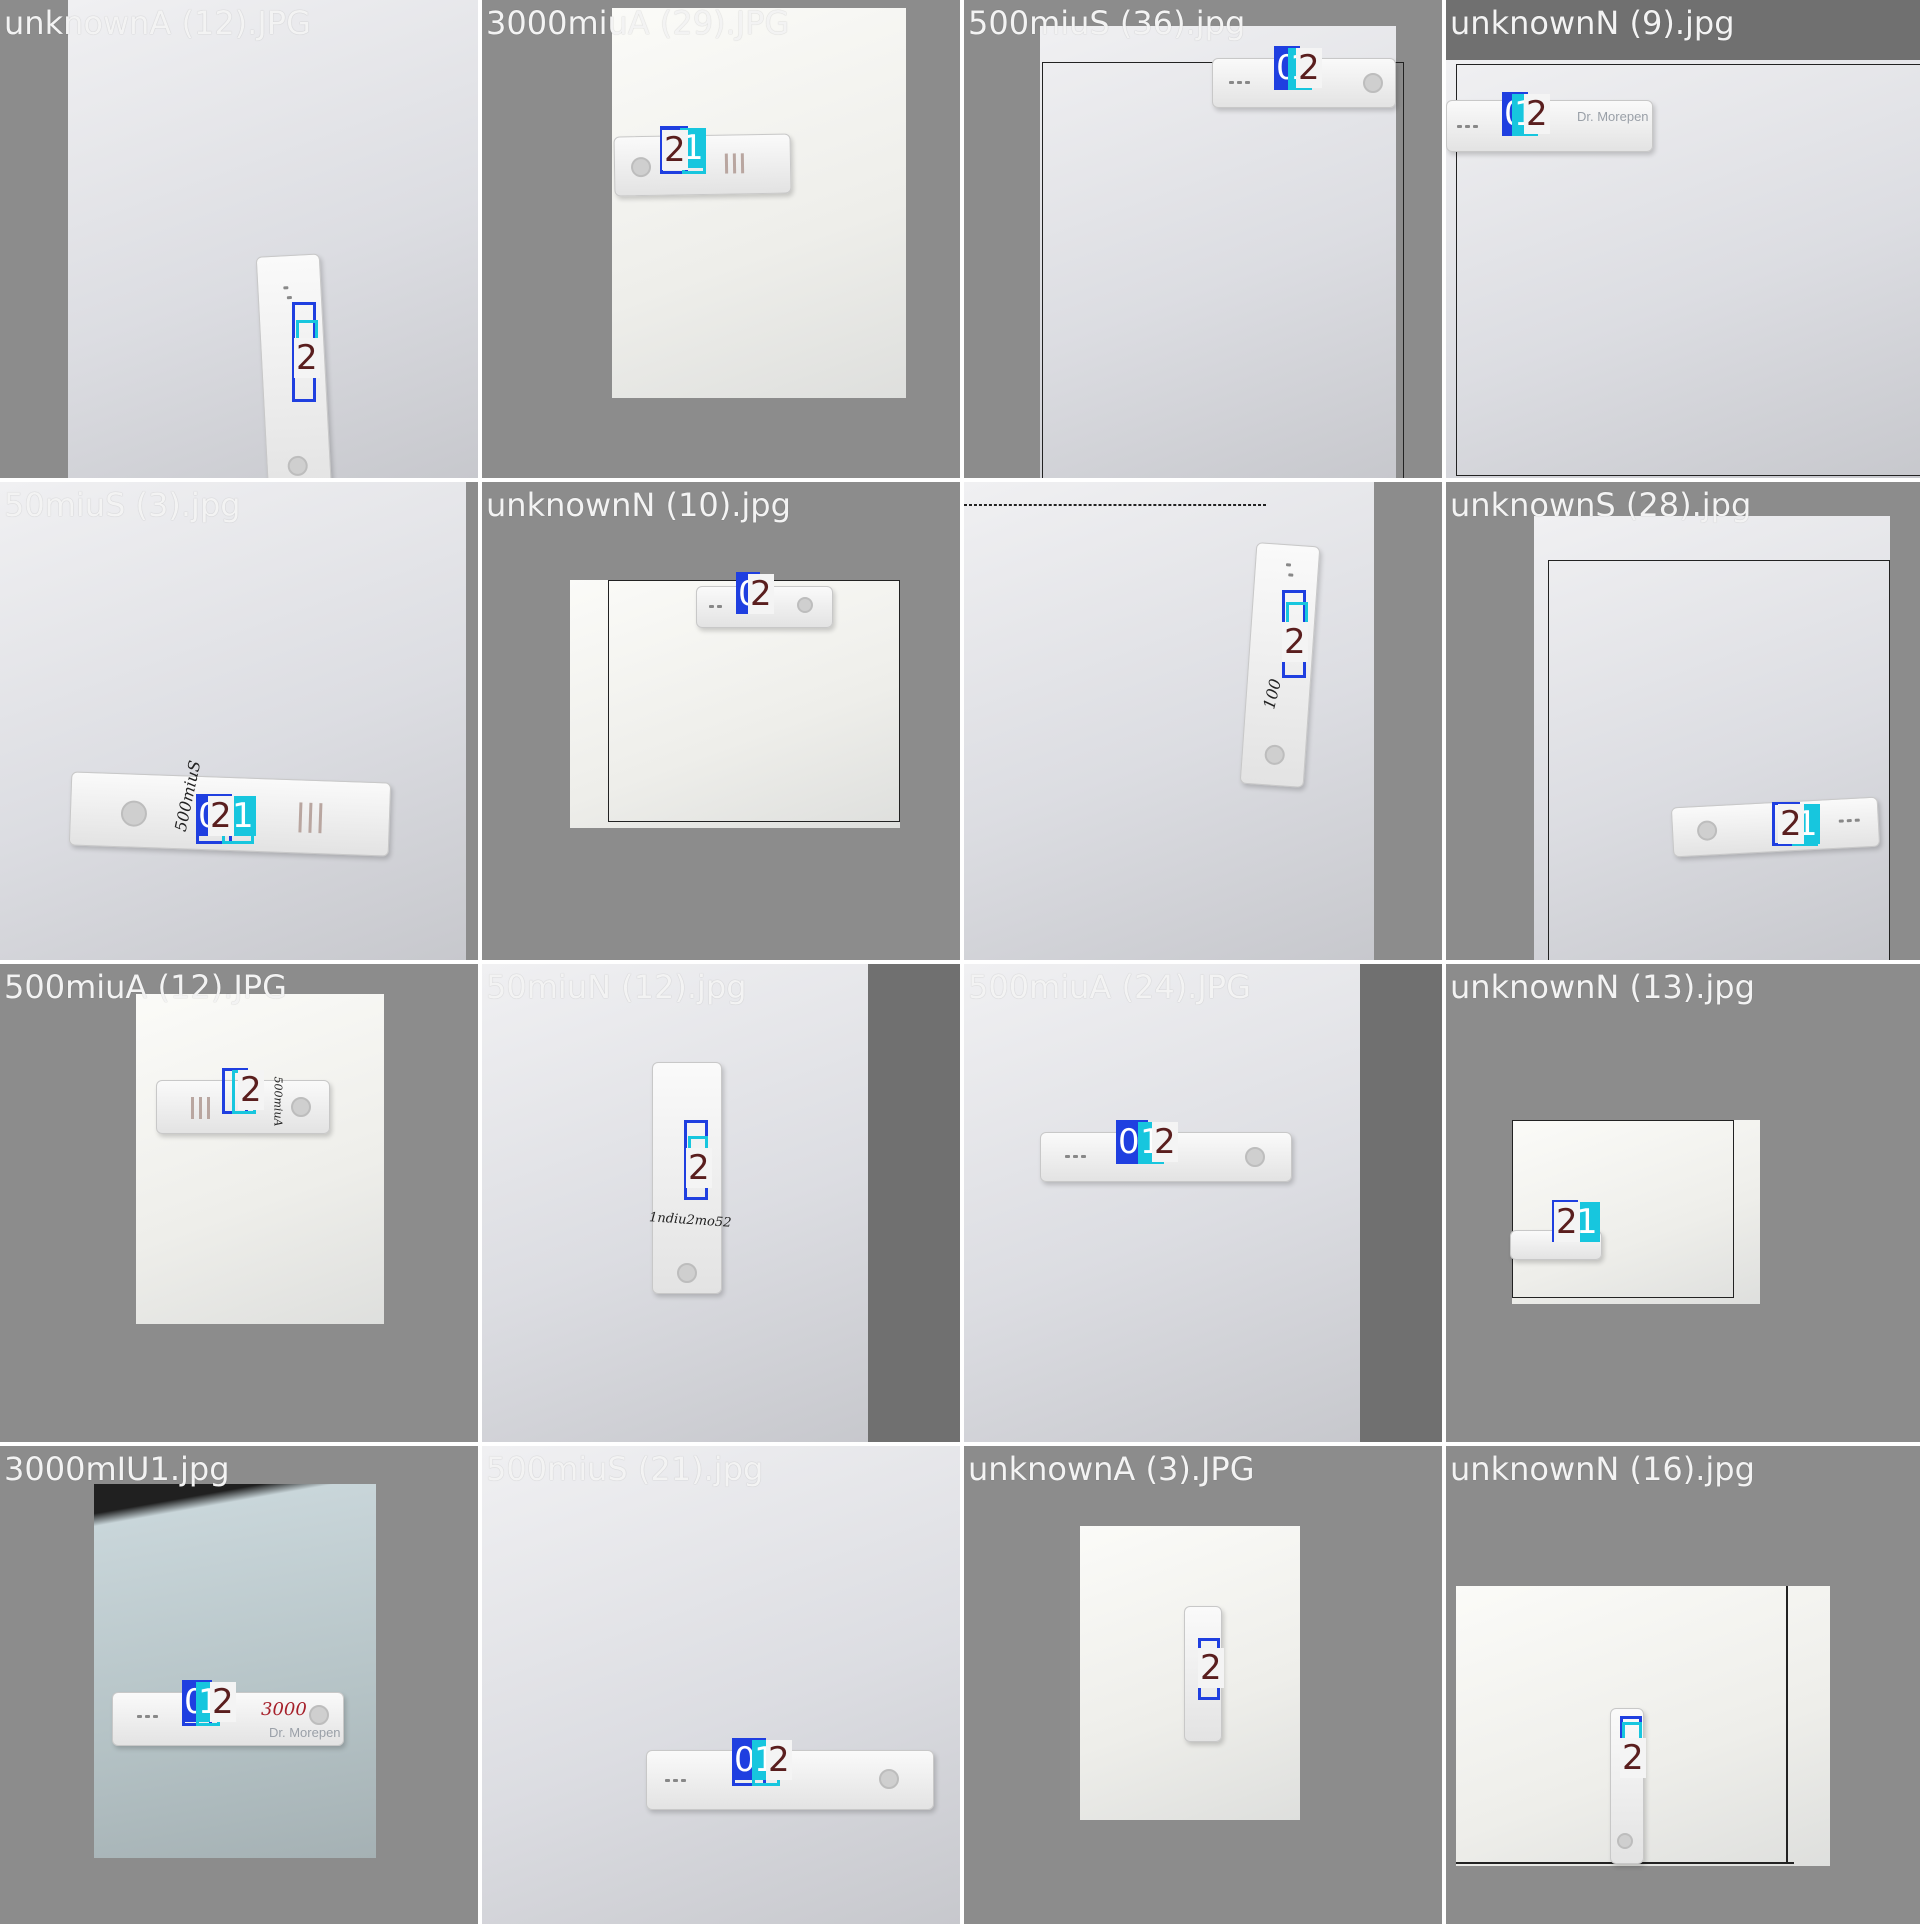  I want to click on image-filename: unknownN (10).jpg, so click(638, 505).